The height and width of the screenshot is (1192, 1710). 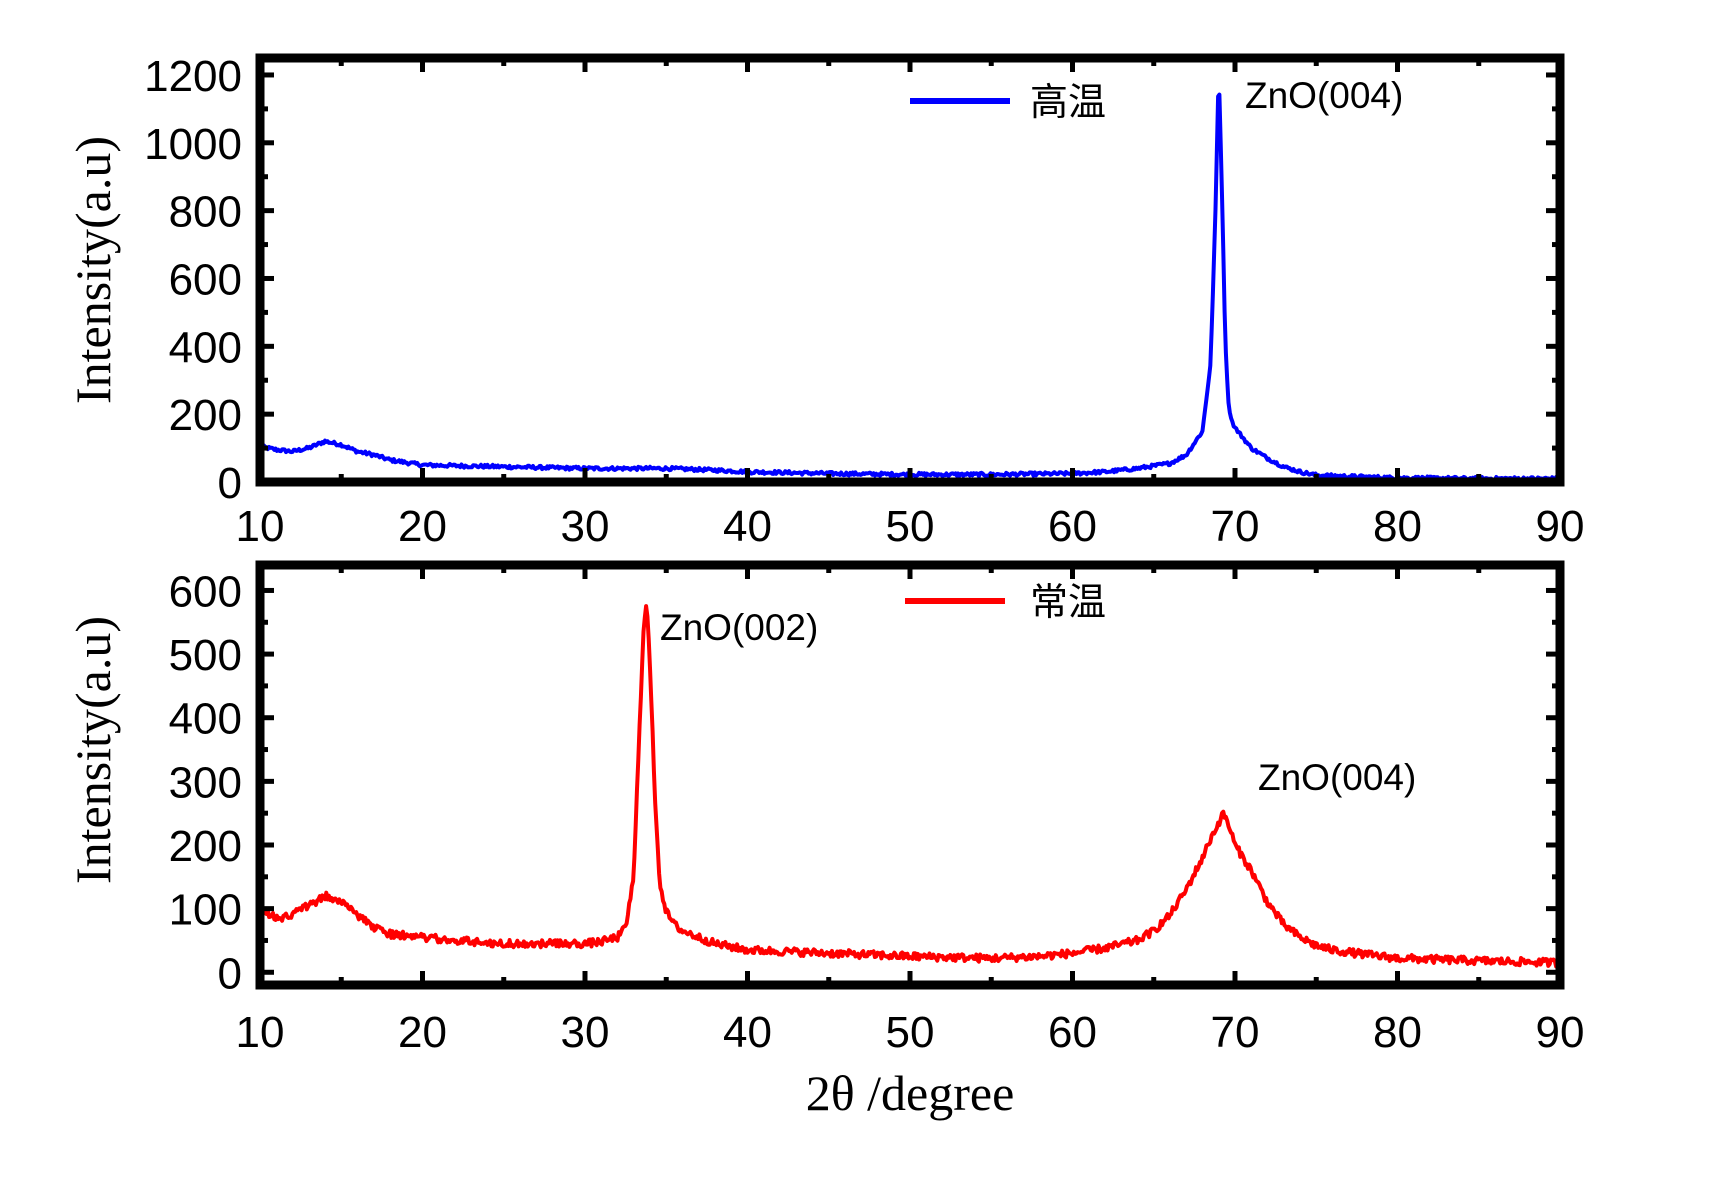 What do you see at coordinates (205, 212) in the screenshot?
I see `y-tick-label: 800` at bounding box center [205, 212].